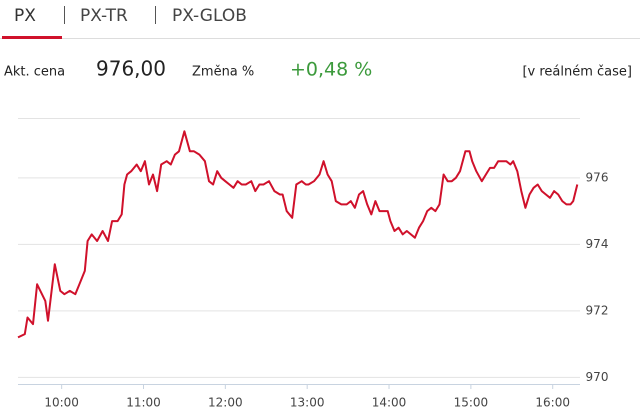 The height and width of the screenshot is (419, 640). What do you see at coordinates (597, 310) in the screenshot?
I see `y-tick-label: 972` at bounding box center [597, 310].